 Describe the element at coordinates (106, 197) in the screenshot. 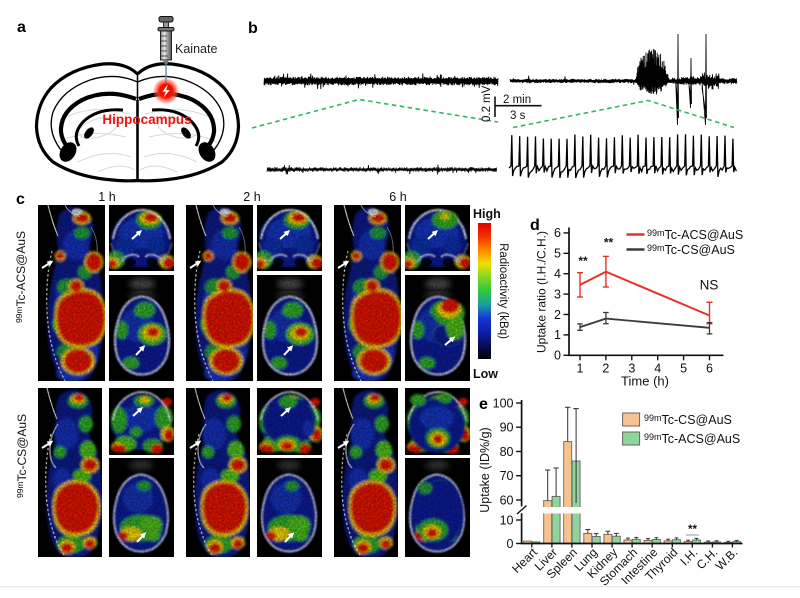

I see `svg-text: 1 h` at that location.